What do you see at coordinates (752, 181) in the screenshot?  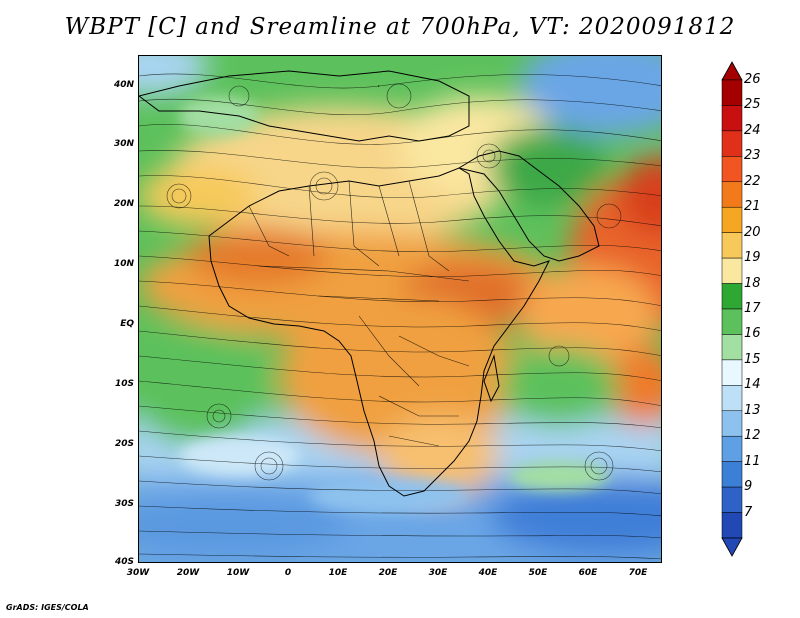 I see `colorbar-label: 22` at bounding box center [752, 181].